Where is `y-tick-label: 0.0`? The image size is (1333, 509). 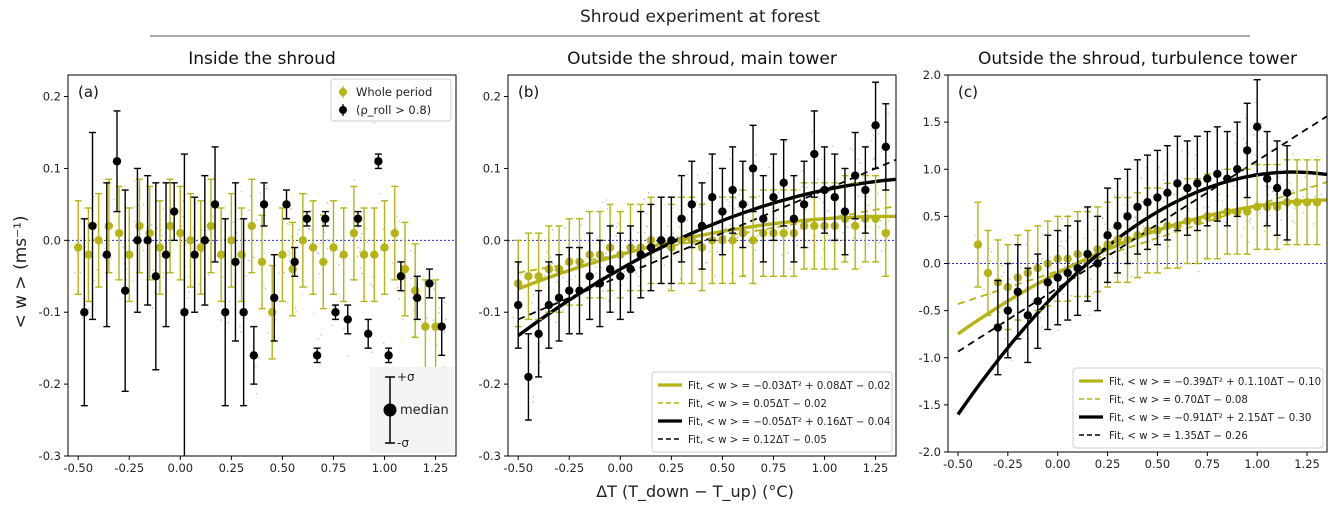
y-tick-label: 0.0 is located at coordinates (932, 264).